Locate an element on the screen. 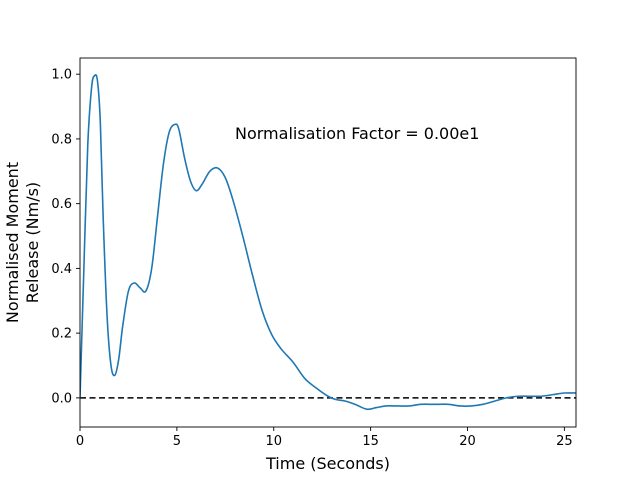 The height and width of the screenshot is (480, 640). y-tick-label: 0.8 is located at coordinates (61, 139).